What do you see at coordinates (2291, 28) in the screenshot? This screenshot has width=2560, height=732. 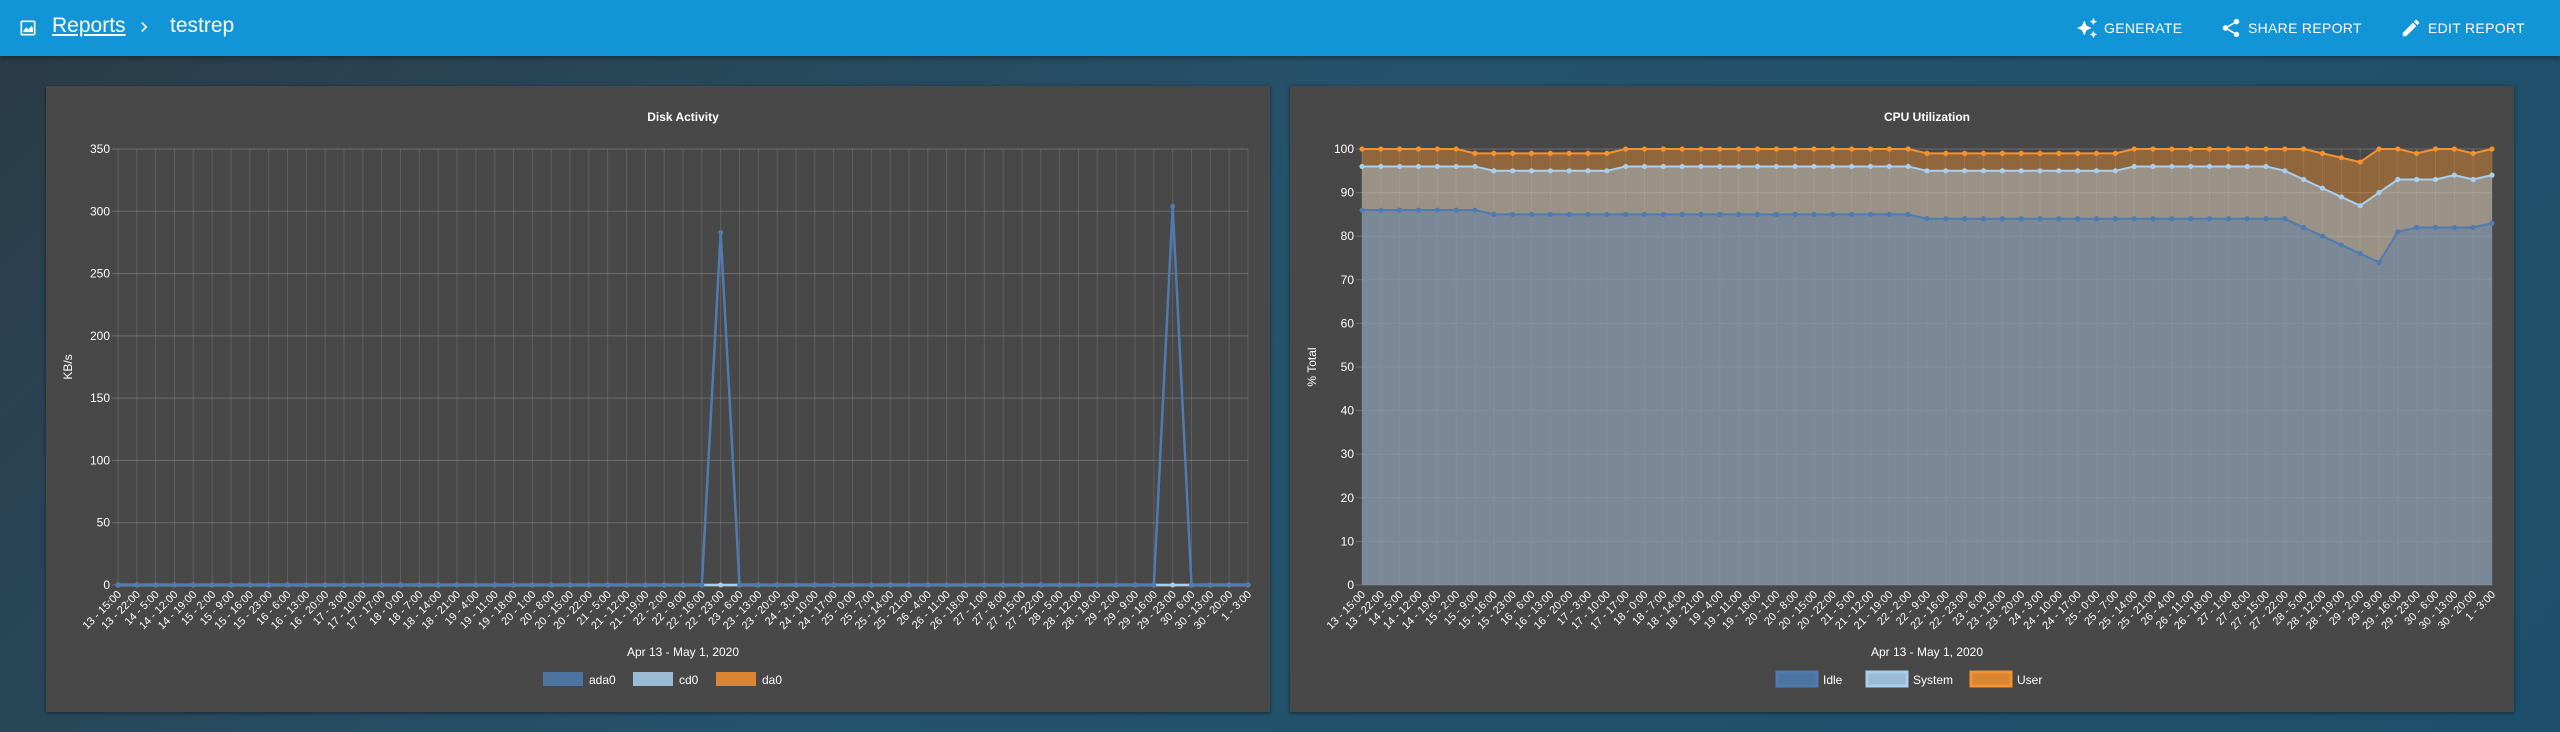 I see `share-report-button: SHARE REPORT` at bounding box center [2291, 28].